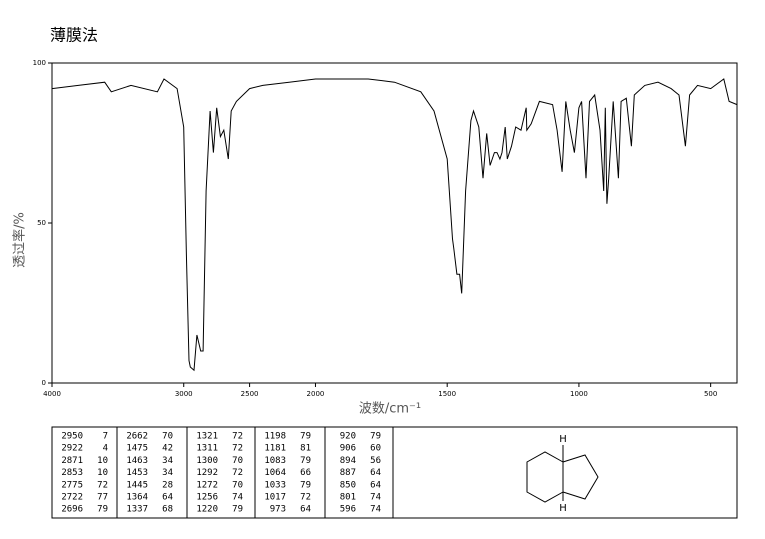 This screenshot has height=539, width=765. I want to click on peak-wavenumber: 1300, so click(207, 461).